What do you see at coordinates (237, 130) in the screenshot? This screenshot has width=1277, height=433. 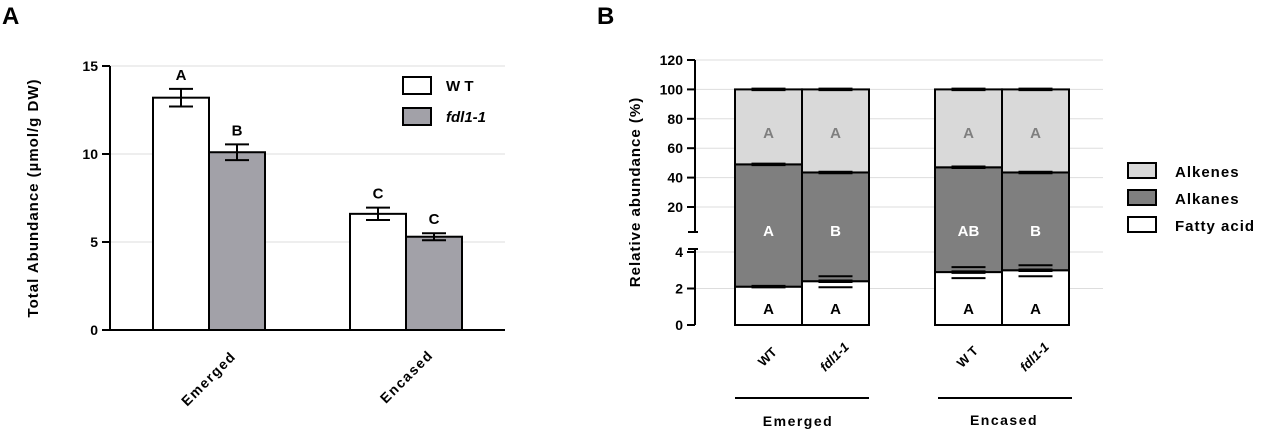 I see `significance-letter-a: B` at bounding box center [237, 130].